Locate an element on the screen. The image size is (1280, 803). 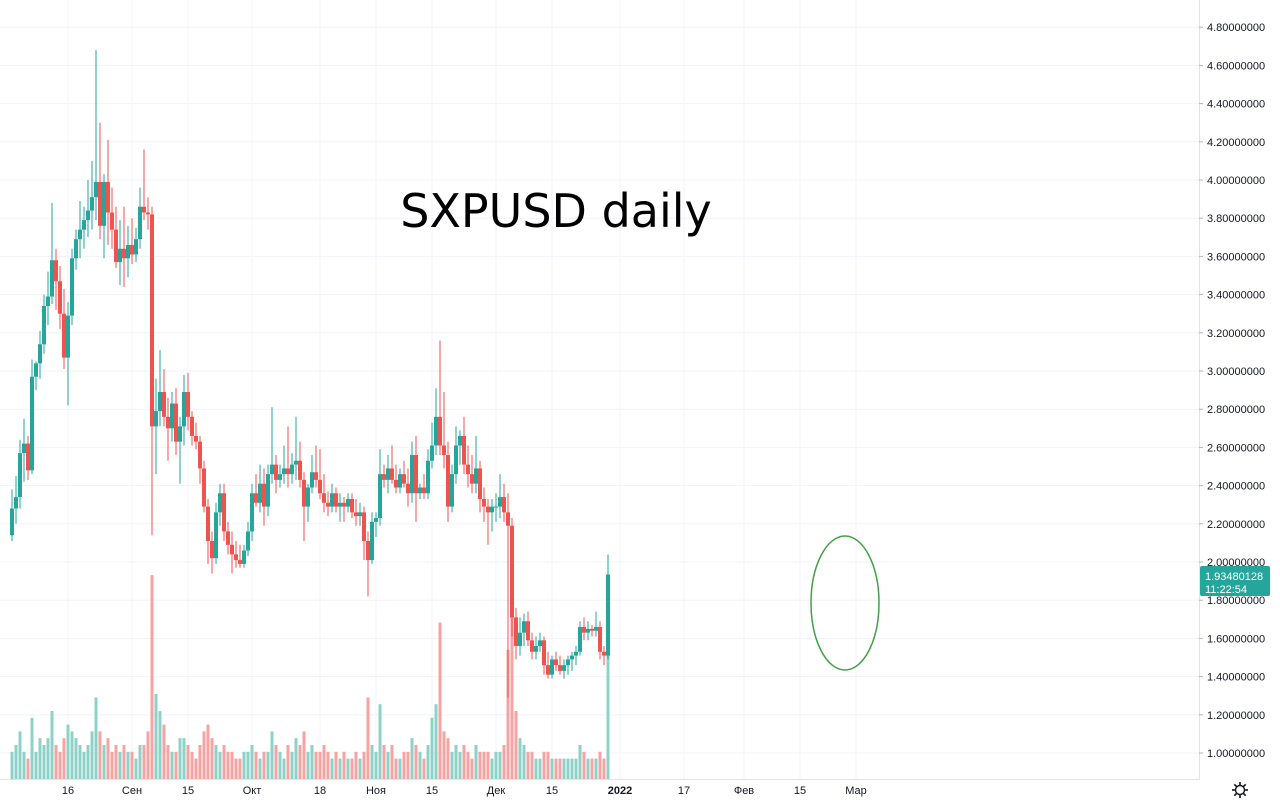
time-tick-label: Мар is located at coordinates (856, 791).